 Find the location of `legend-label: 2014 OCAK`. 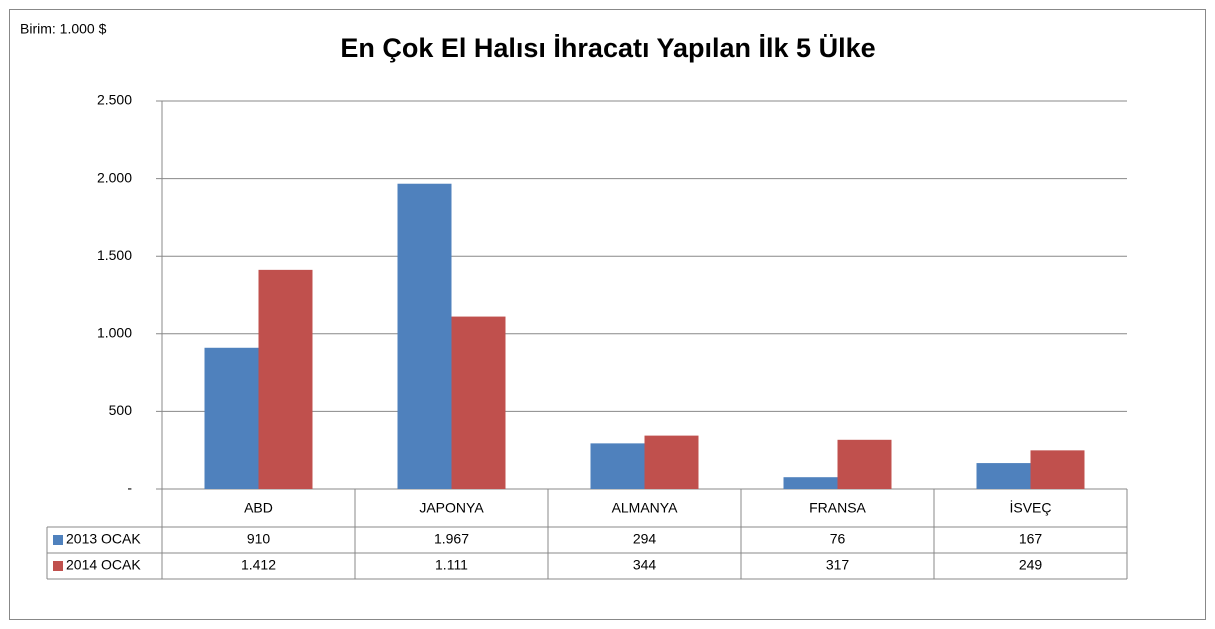

legend-label: 2014 OCAK is located at coordinates (103, 565).